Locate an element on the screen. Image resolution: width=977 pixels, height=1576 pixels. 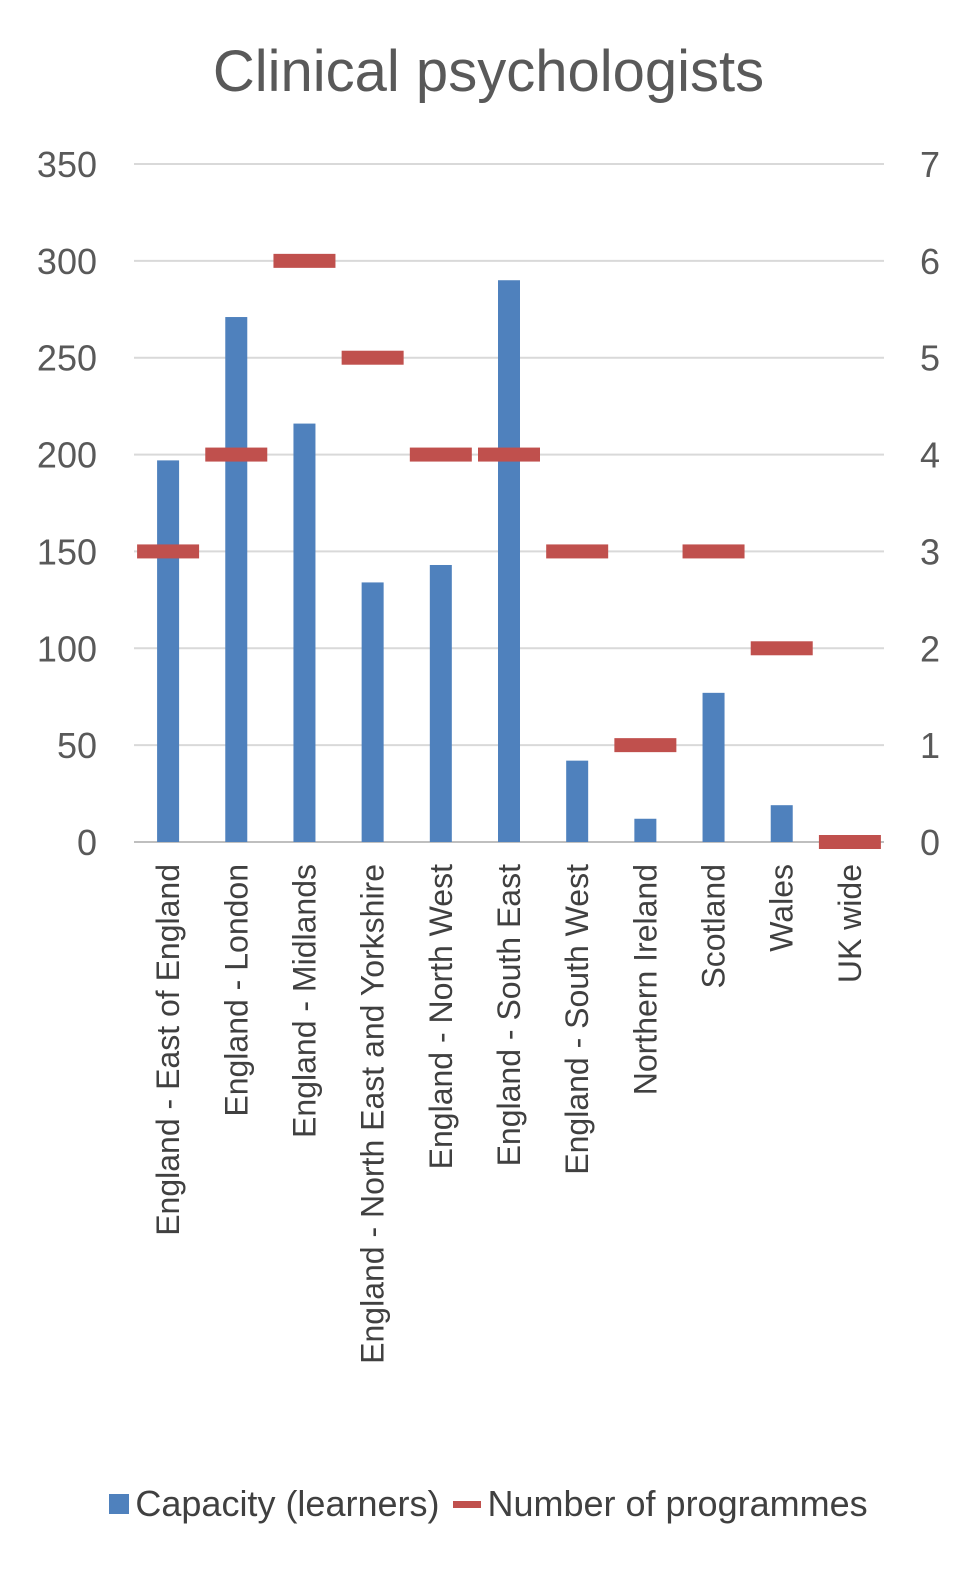
left-tick-label: 200 is located at coordinates (67, 455).